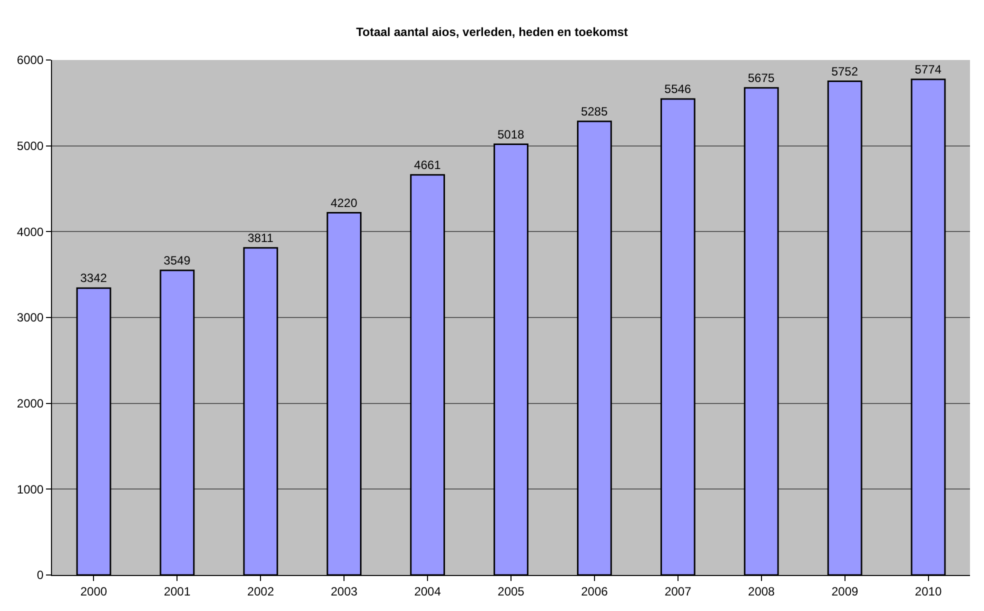 This screenshot has height=611, width=984. Describe the element at coordinates (177, 591) in the screenshot. I see `x-tick-label: 2001` at that location.